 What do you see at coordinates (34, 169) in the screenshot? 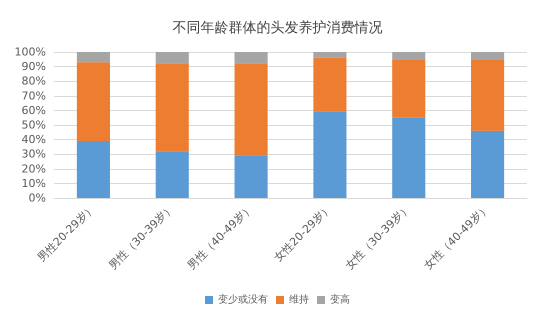
I see `y-tick-label: 20%` at bounding box center [34, 169].